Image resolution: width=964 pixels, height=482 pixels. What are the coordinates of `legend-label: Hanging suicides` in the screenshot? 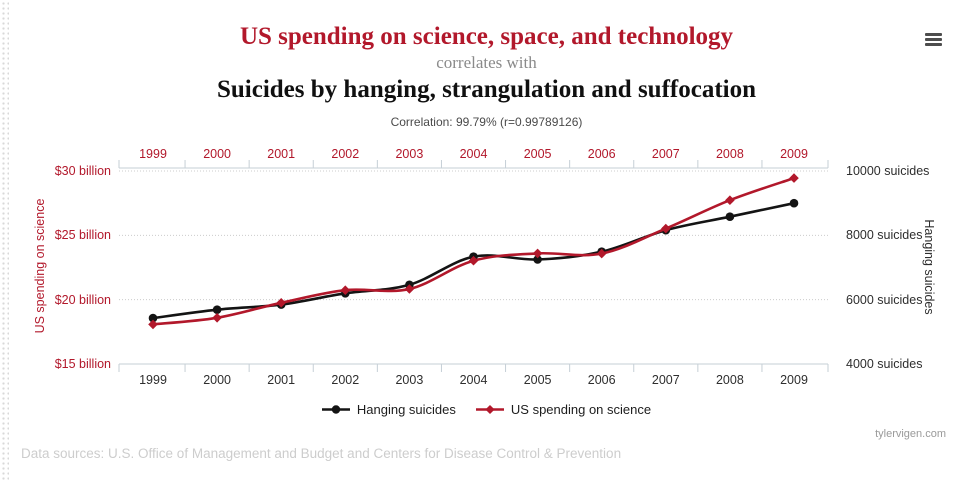 It's located at (406, 409).